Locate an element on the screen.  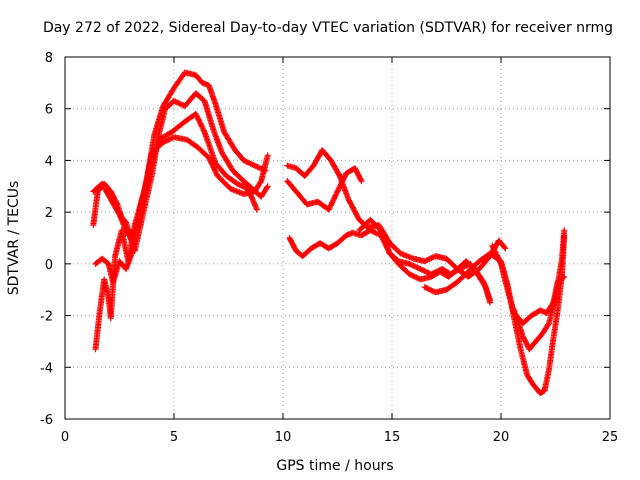
x-tick-label: 20 is located at coordinates (501, 437).